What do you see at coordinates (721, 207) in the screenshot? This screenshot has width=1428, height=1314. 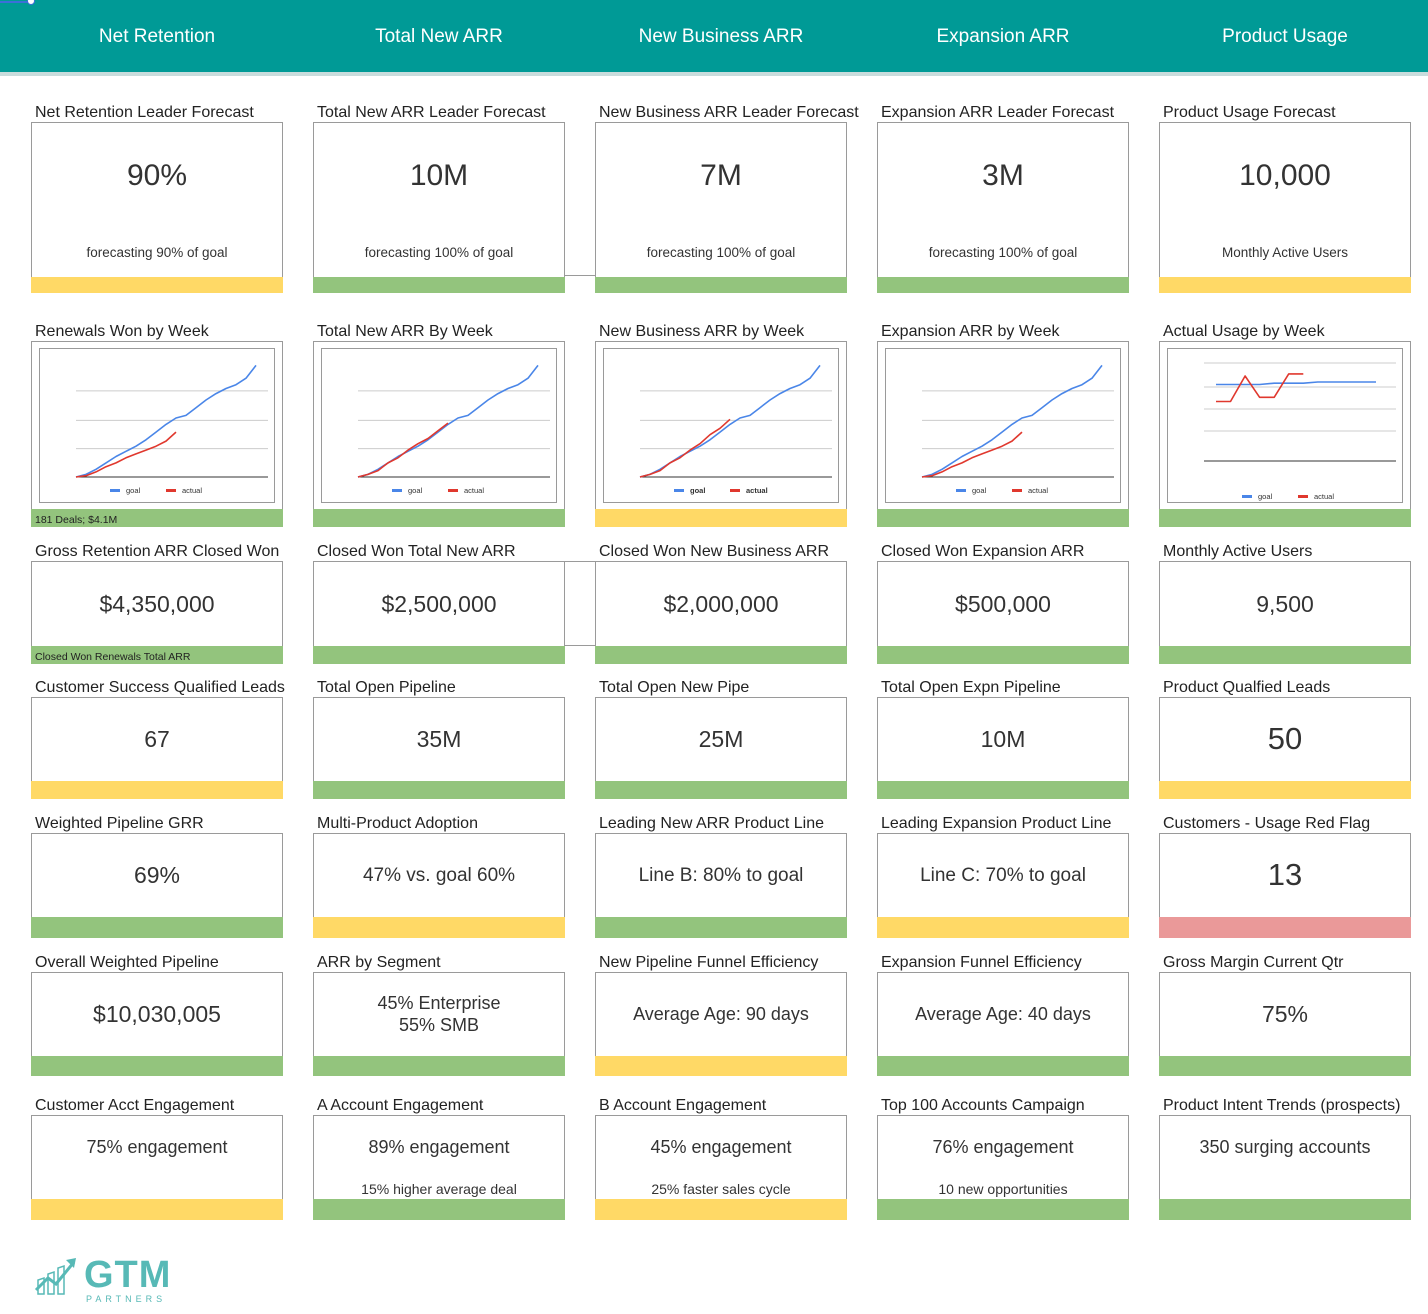 I see `metric-card-new-business-arr-leader-forecast: 7M forecasting 100% of goal` at bounding box center [721, 207].